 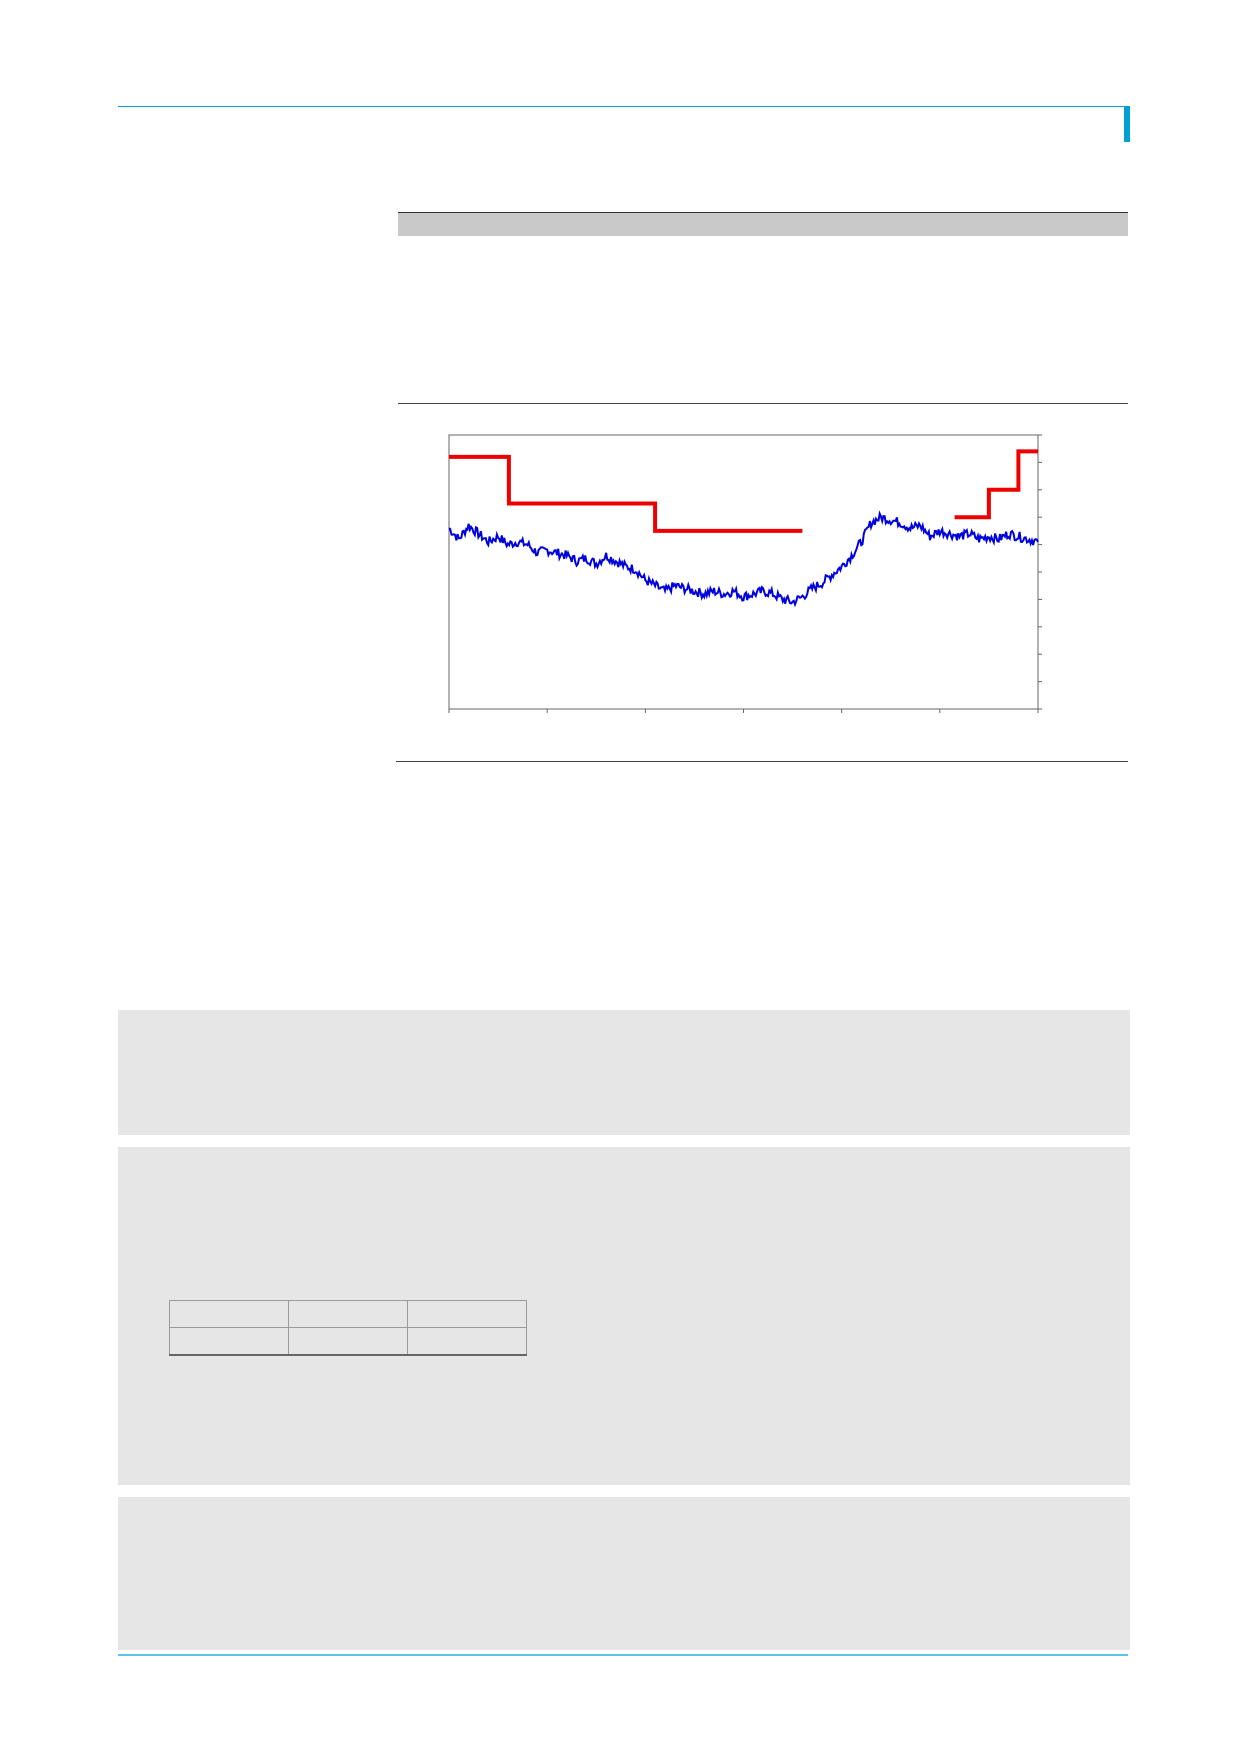 What do you see at coordinates (623, 106) in the screenshot?
I see `header-rule` at bounding box center [623, 106].